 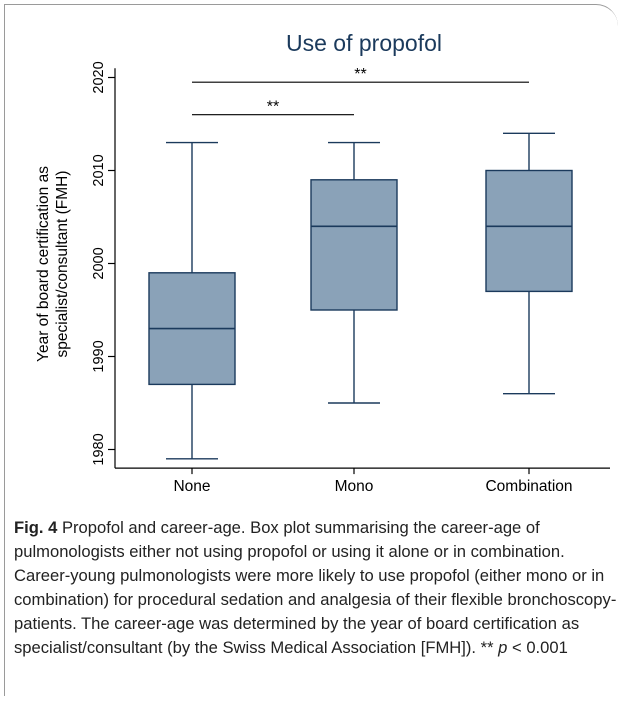 What do you see at coordinates (36, 527) in the screenshot?
I see `figure-label: Fig. 4` at bounding box center [36, 527].